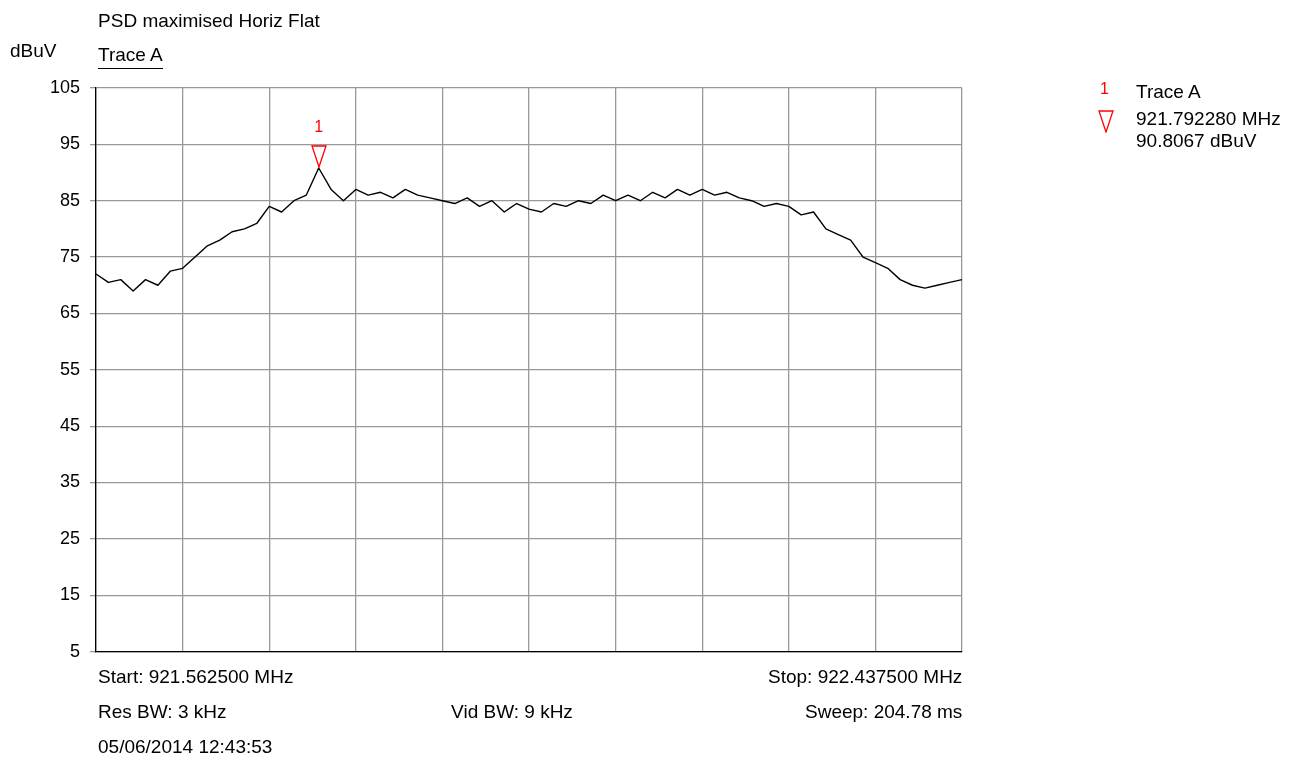  Describe the element at coordinates (33, 51) in the screenshot. I see `y-axis-title: dBuV` at that location.